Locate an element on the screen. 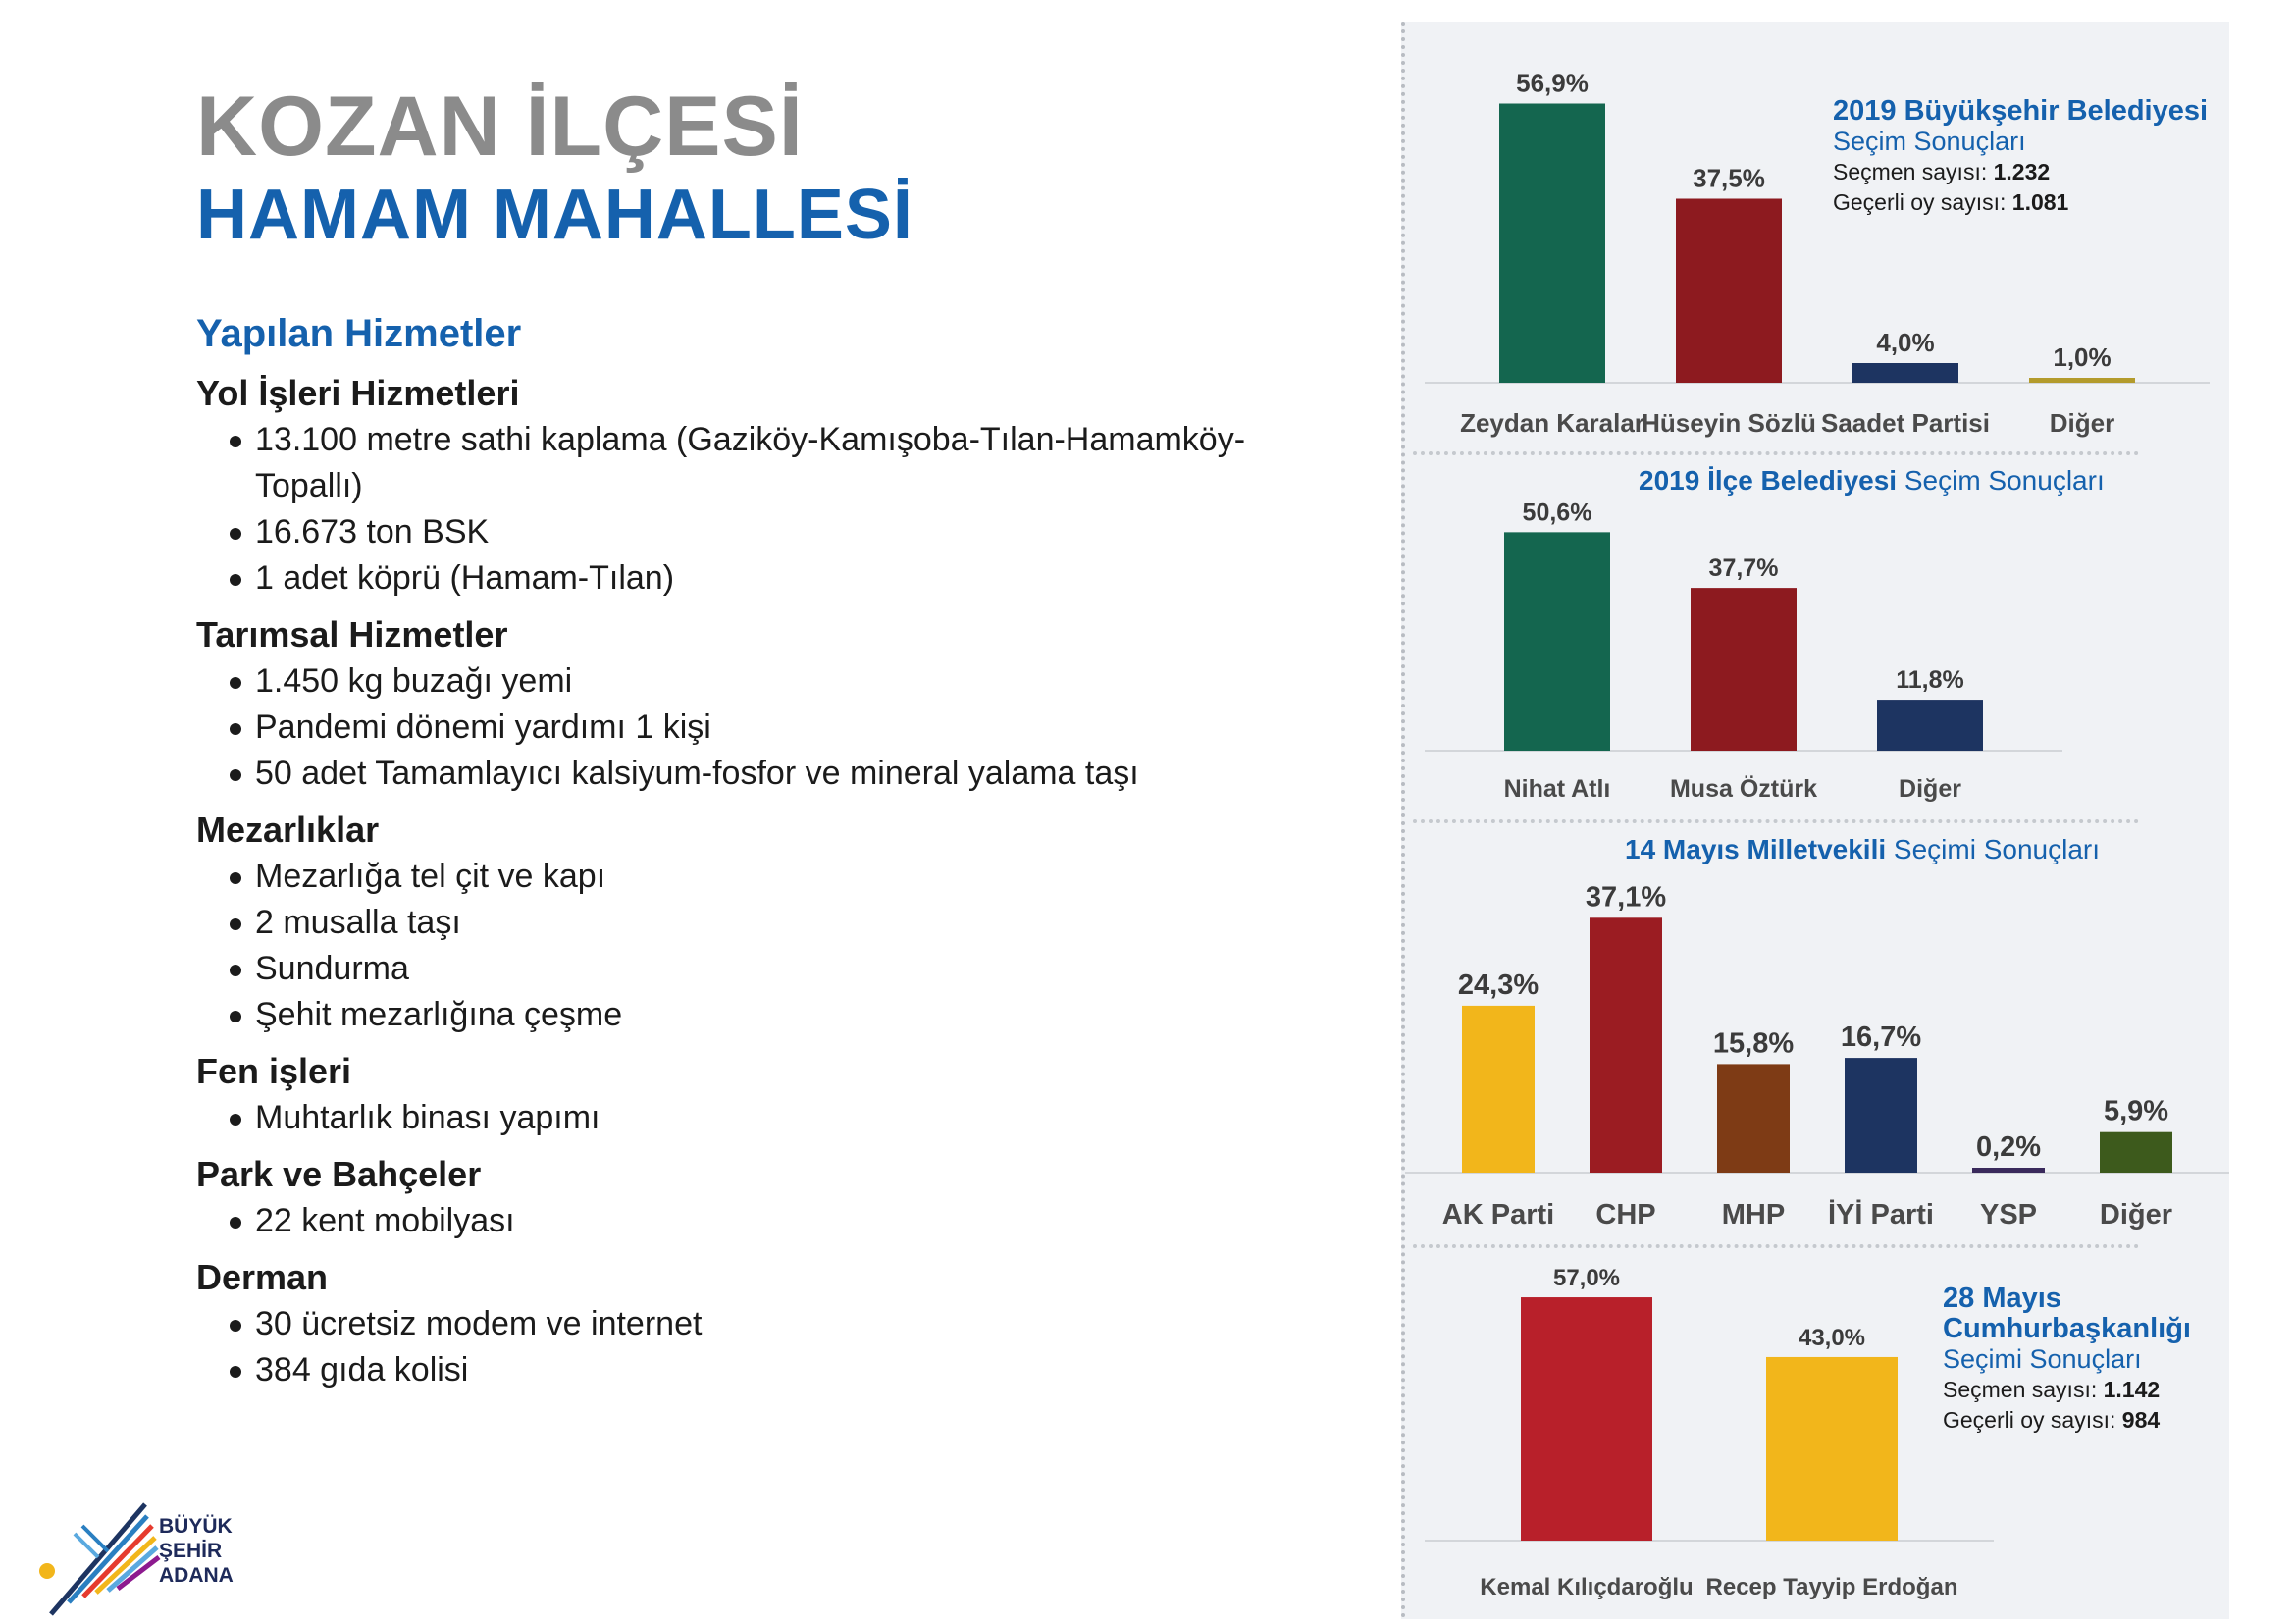 This screenshot has width=2295, height=1624. chart-value-label: 4,0% is located at coordinates (1905, 342).